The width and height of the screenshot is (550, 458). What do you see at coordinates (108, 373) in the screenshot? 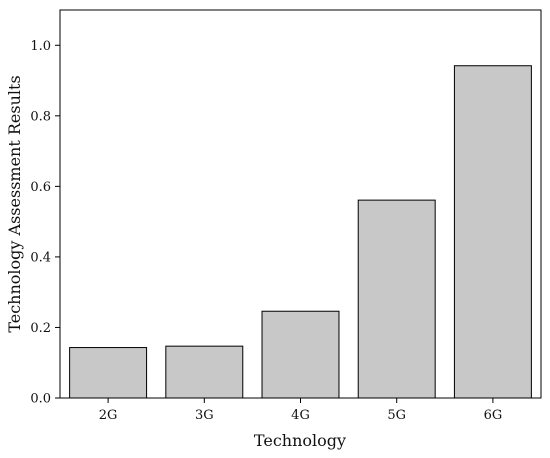
I see `bar-2g` at bounding box center [108, 373].